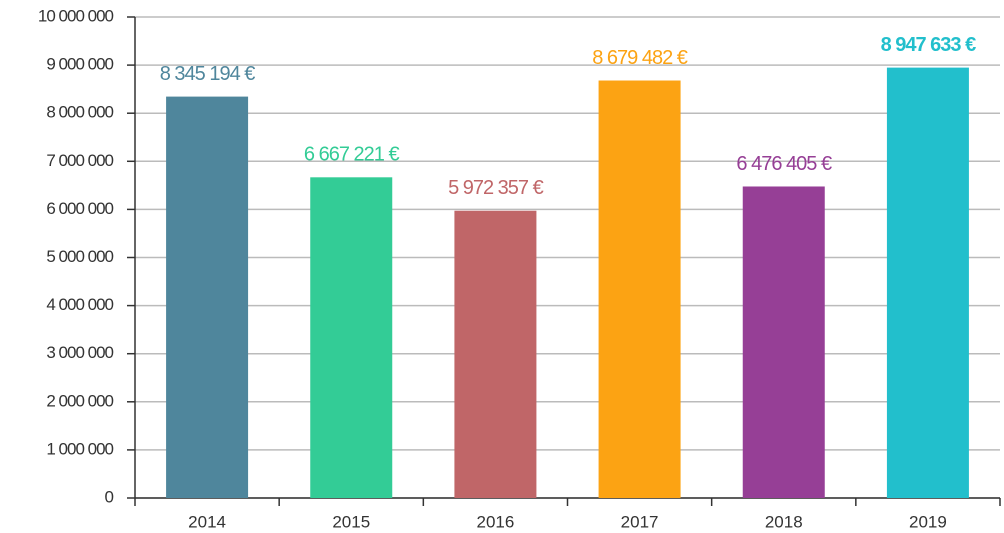  Describe the element at coordinates (351, 521) in the screenshot. I see `x-tick-label: 2015` at that location.